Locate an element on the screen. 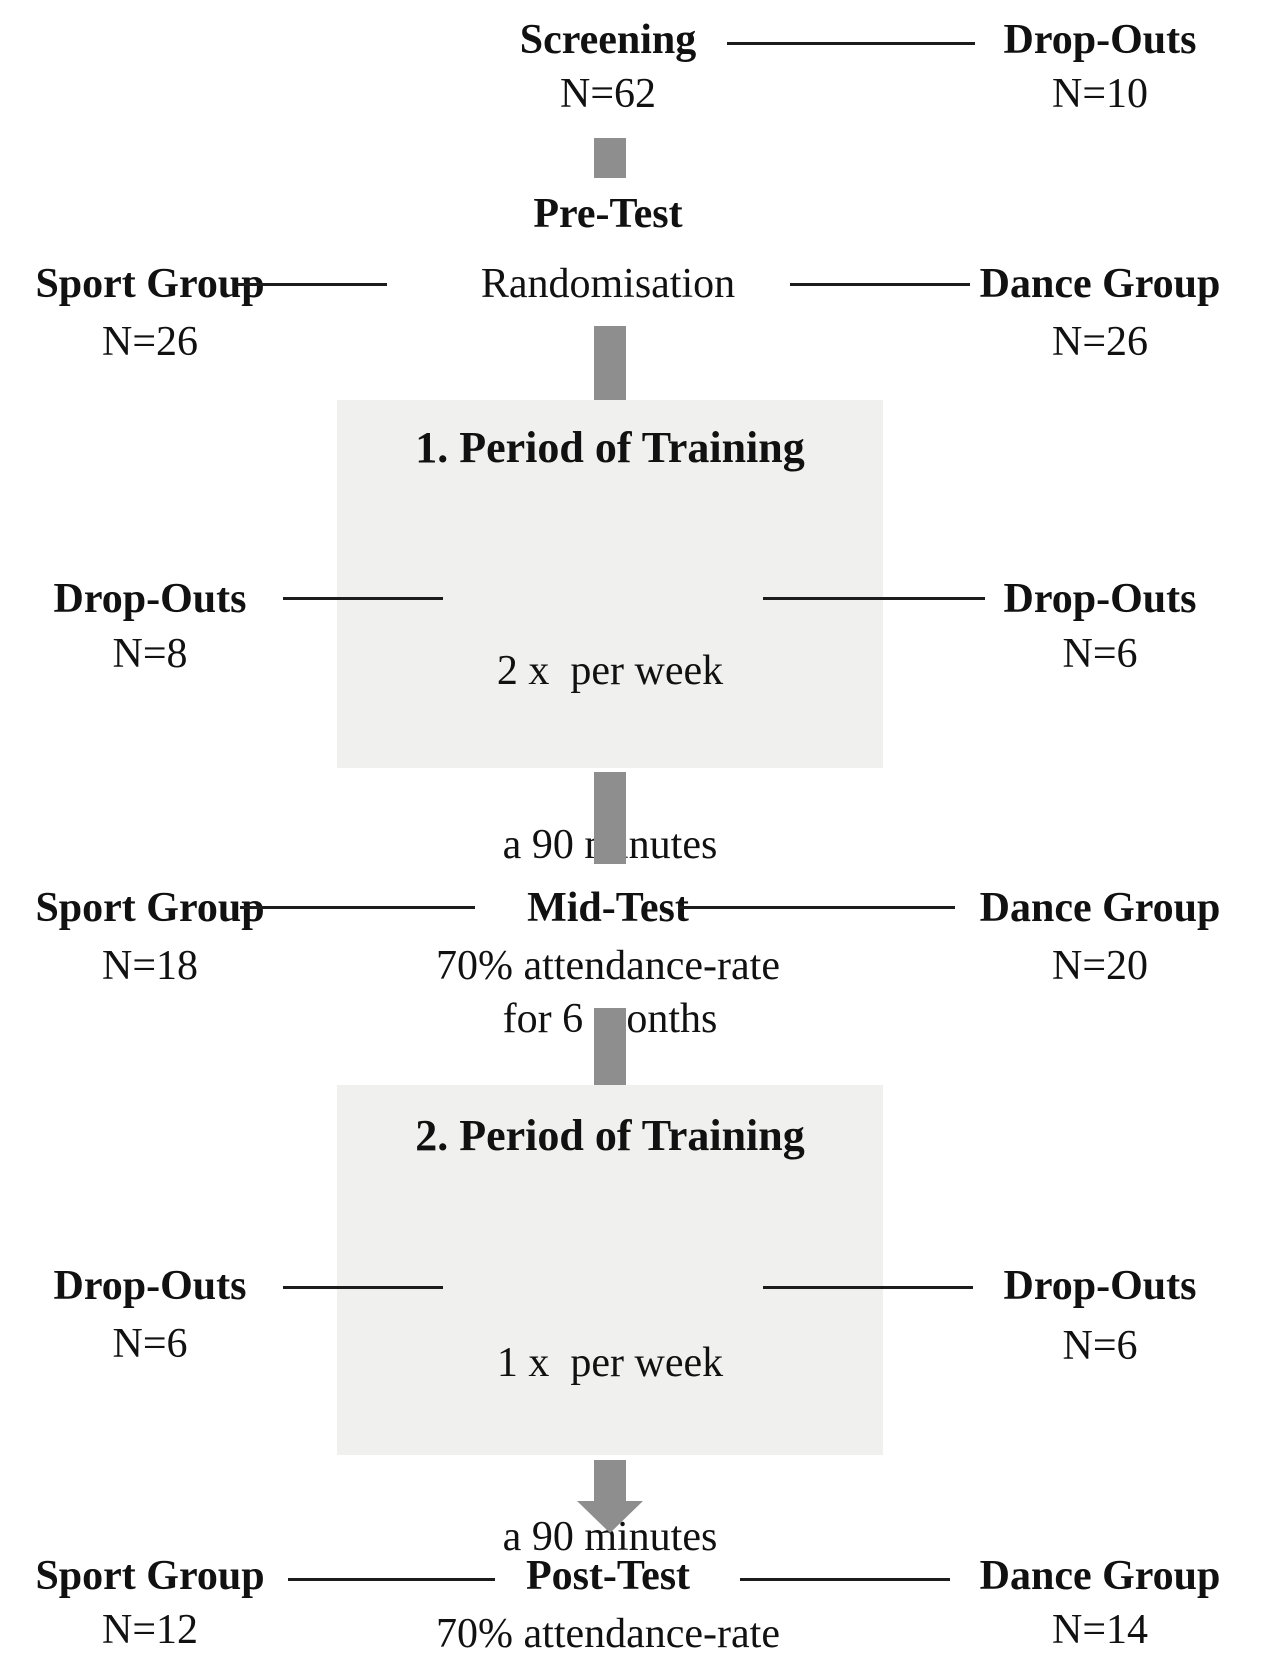 The width and height of the screenshot is (1273, 1670). screening-dropouts-label: Drop-Outs is located at coordinates (1100, 40).